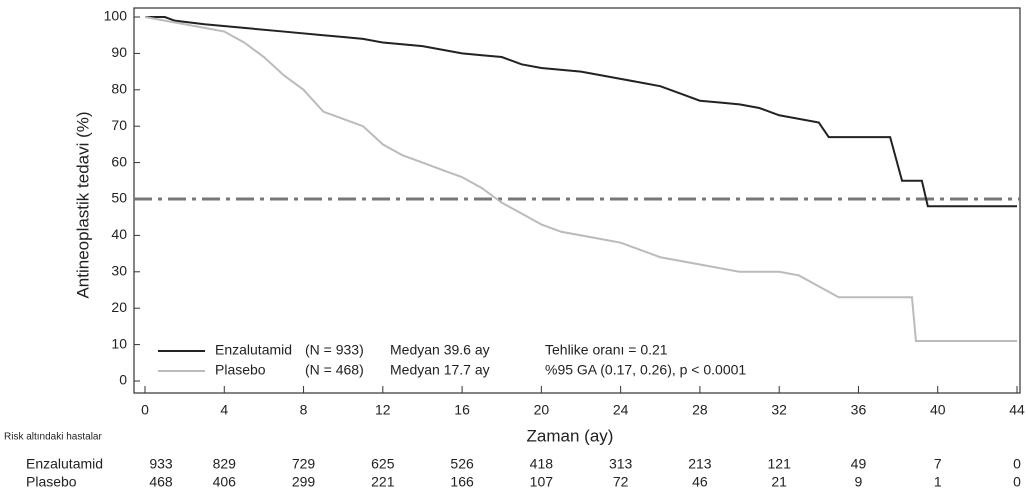 The height and width of the screenshot is (498, 1028). What do you see at coordinates (1017, 410) in the screenshot?
I see `x-tick-label: 44` at bounding box center [1017, 410].